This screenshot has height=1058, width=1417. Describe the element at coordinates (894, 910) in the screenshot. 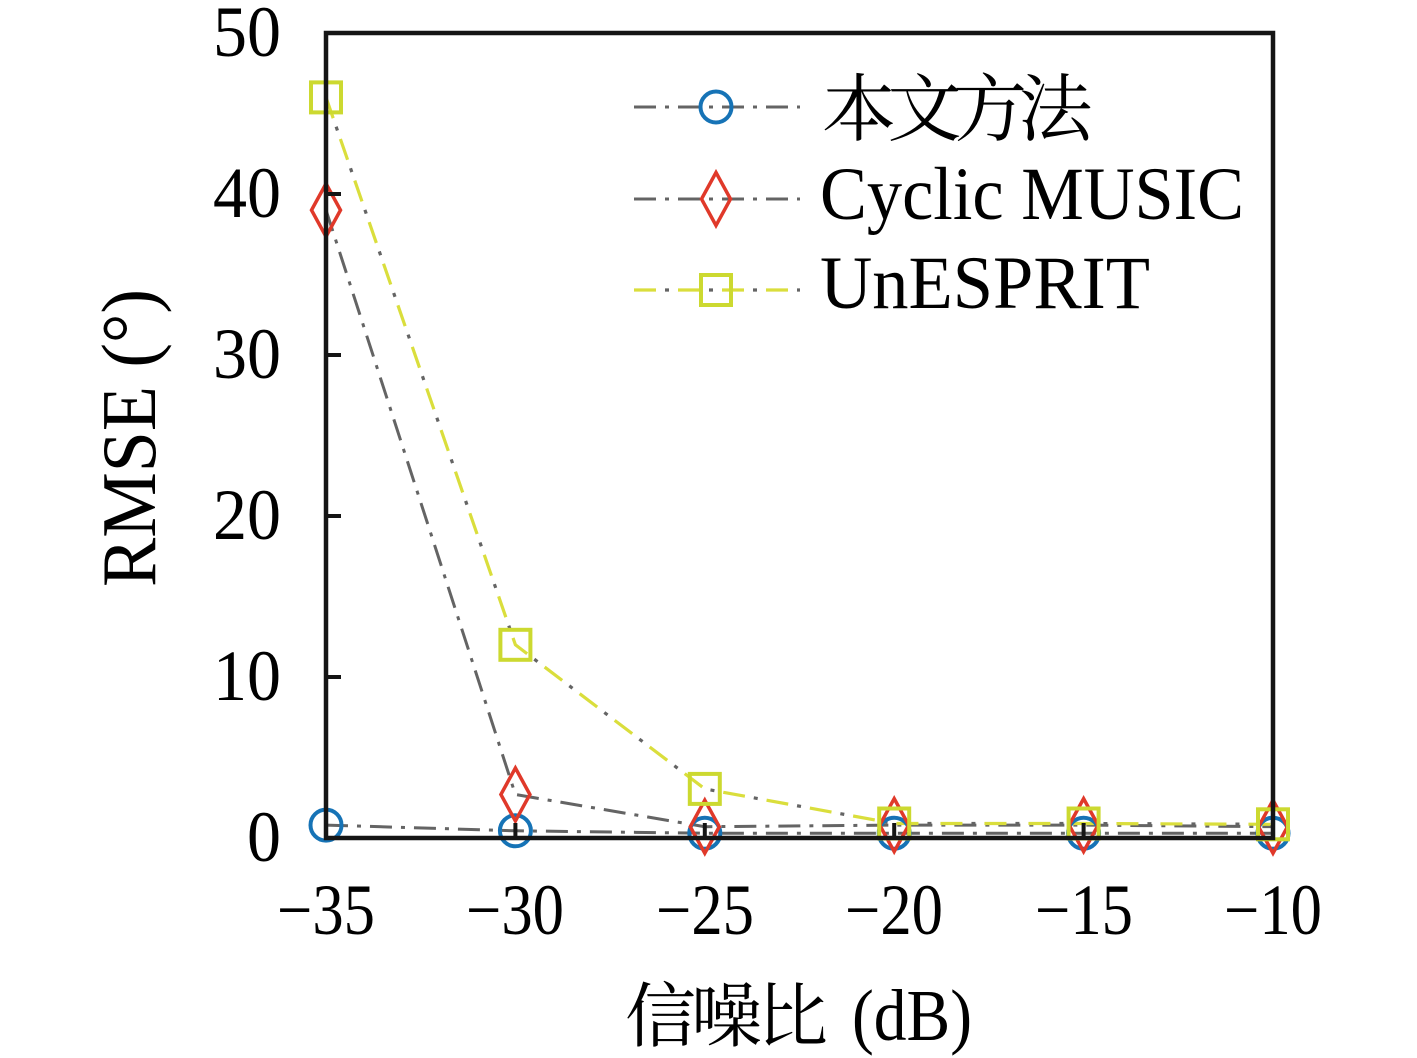

I see `svg-text: −20` at that location.